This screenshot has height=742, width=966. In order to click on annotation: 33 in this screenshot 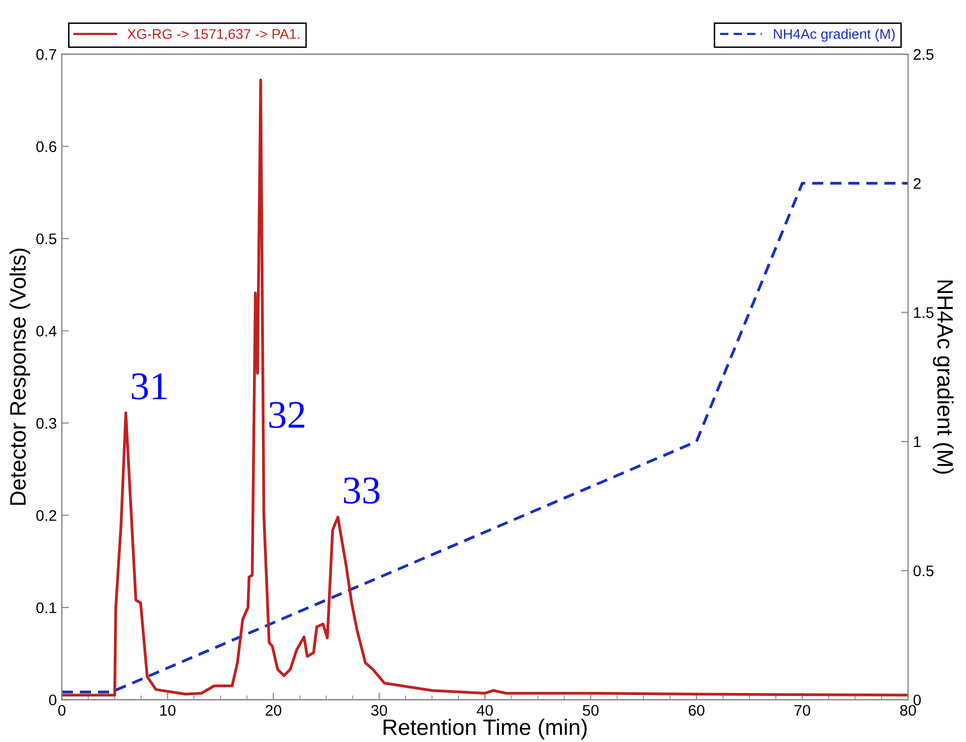, I will do `click(362, 491)`.